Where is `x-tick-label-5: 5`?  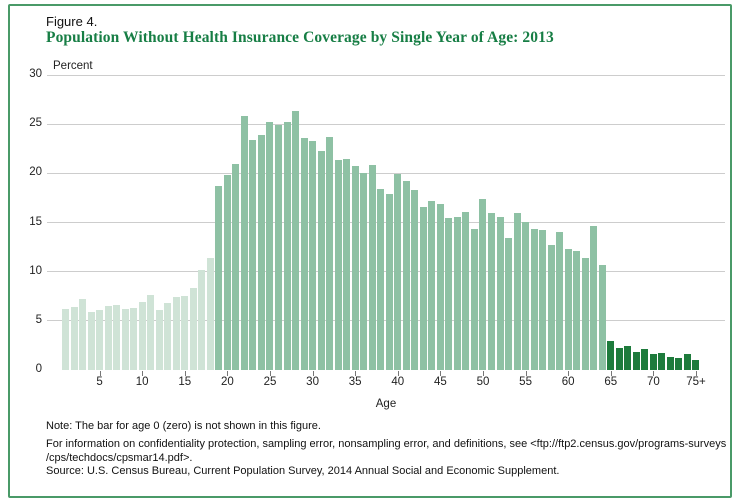 x-tick-label-5: 5 is located at coordinates (99, 382).